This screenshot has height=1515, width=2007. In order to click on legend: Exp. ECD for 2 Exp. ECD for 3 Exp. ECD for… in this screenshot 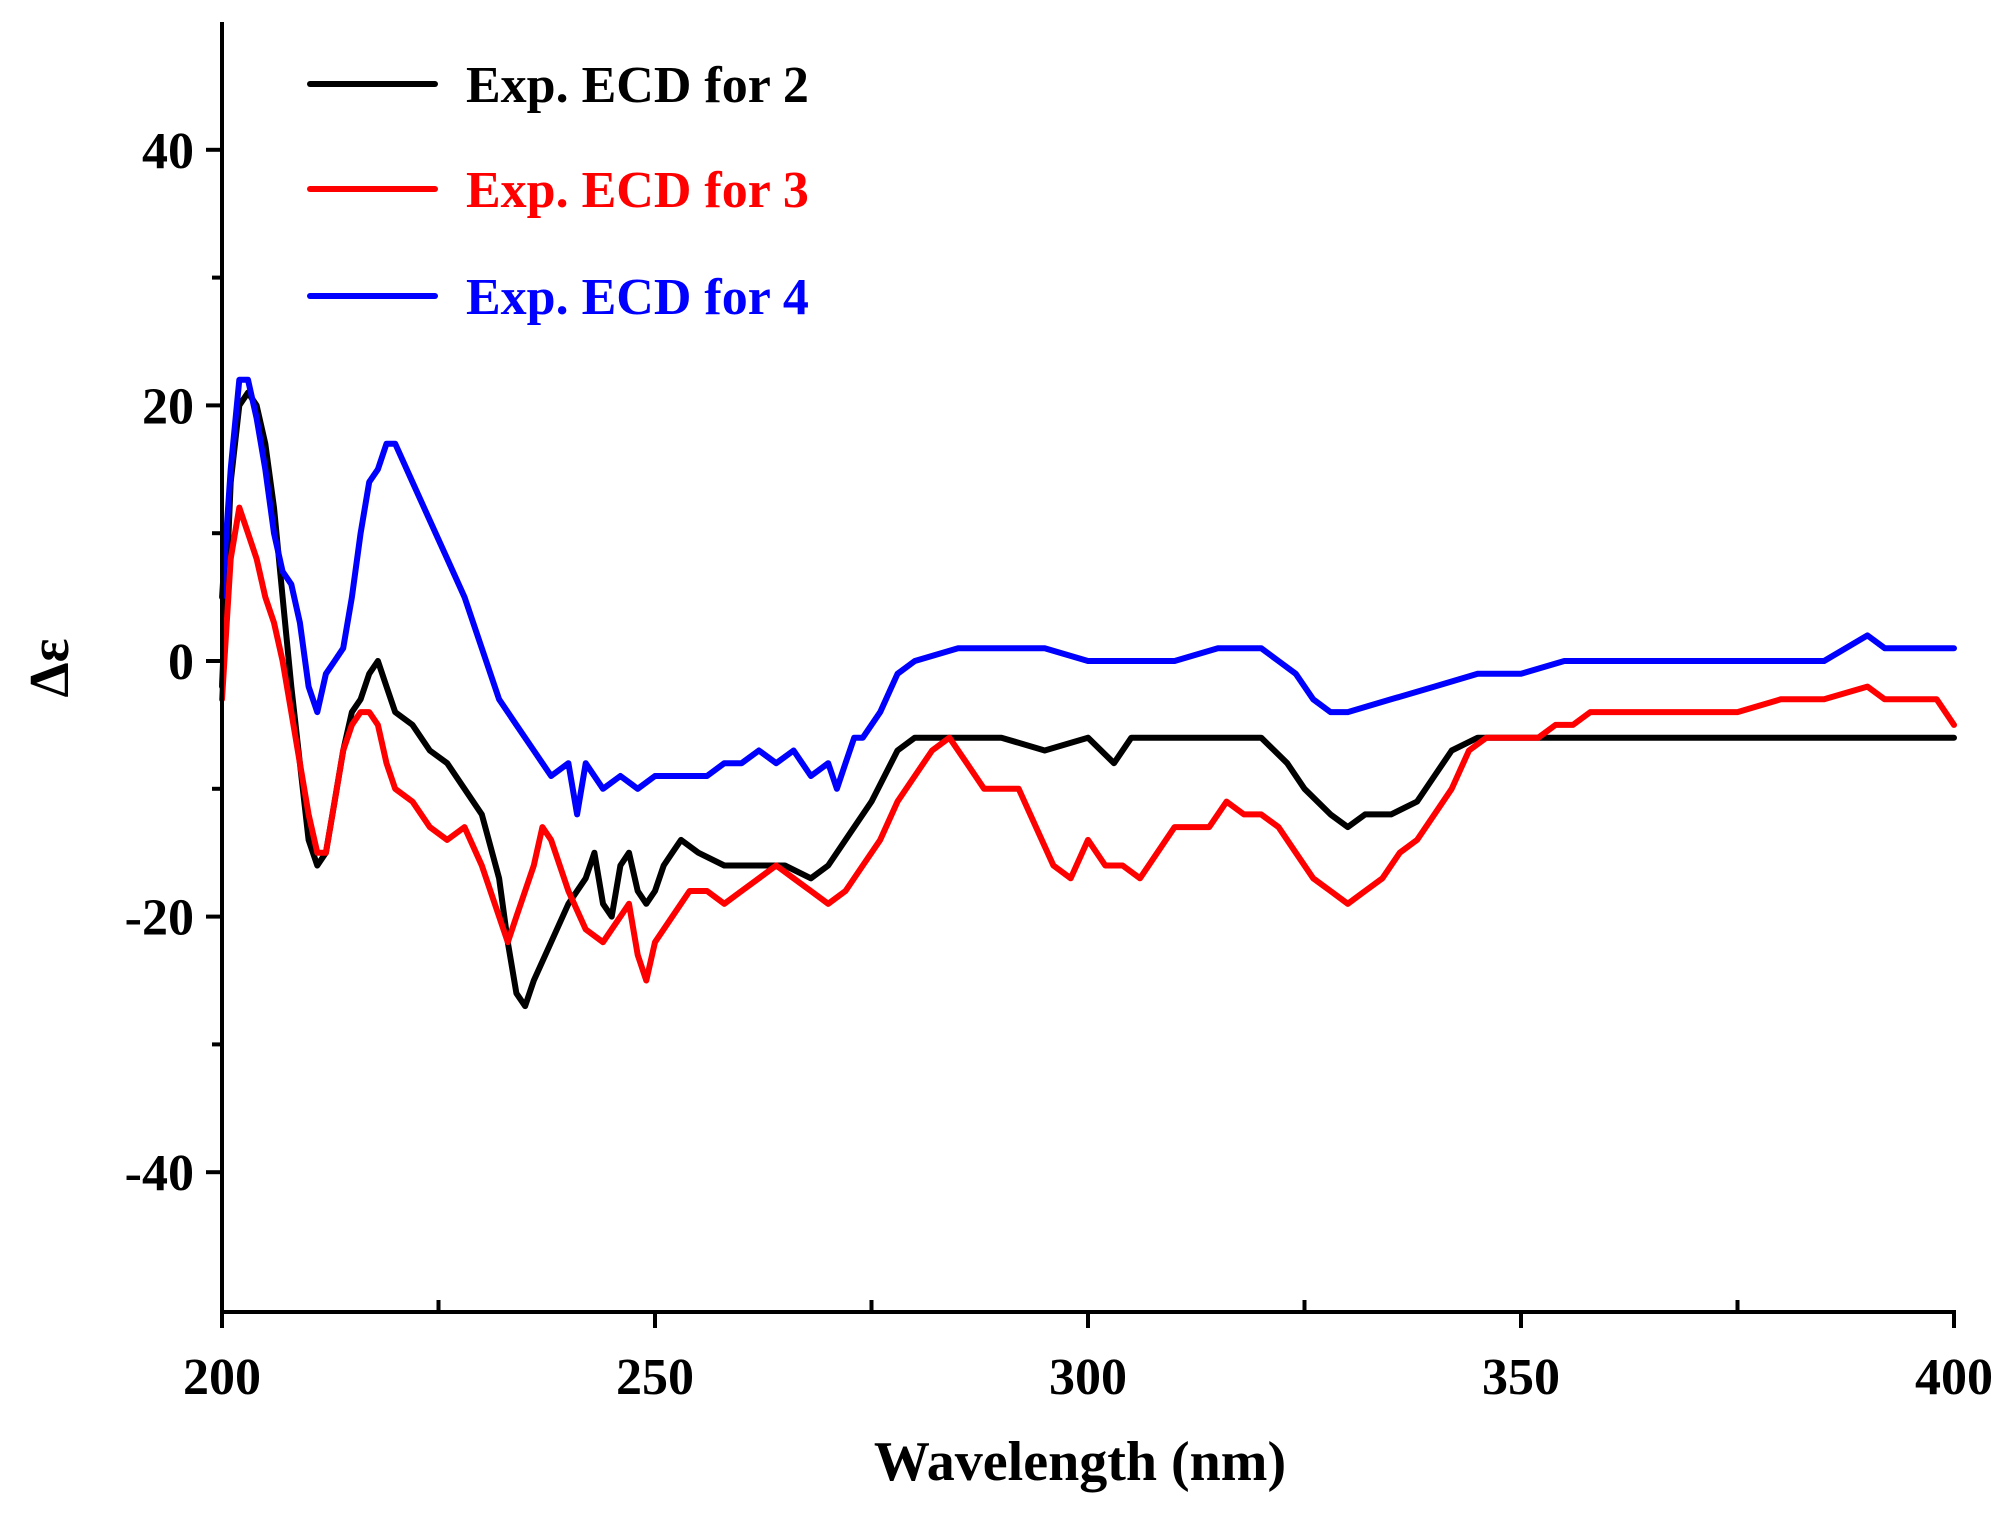, I will do `click(558, 191)`.